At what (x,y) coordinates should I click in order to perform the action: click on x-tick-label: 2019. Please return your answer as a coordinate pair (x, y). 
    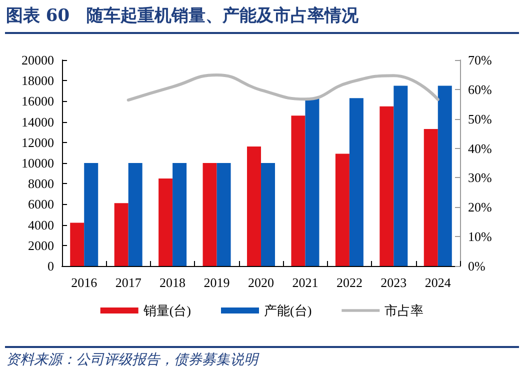
    Looking at the image, I should click on (217, 282).